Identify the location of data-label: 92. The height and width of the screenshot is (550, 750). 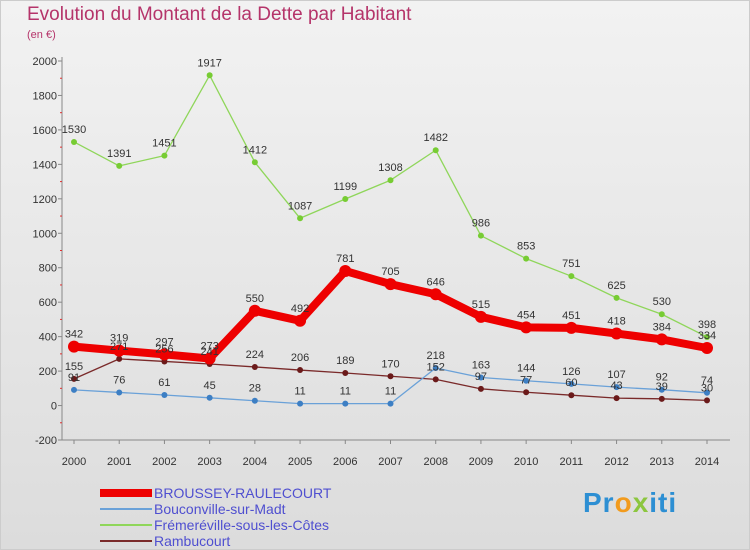
(662, 378).